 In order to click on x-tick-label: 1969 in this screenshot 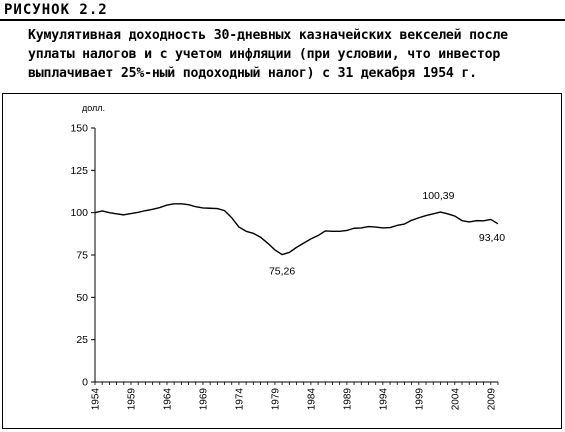, I will do `click(203, 399)`.